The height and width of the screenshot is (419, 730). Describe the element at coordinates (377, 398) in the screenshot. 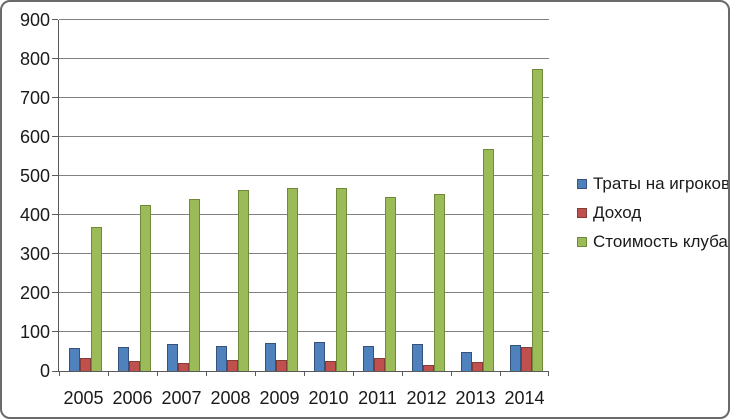

I see `x-axis-label: 2011` at that location.